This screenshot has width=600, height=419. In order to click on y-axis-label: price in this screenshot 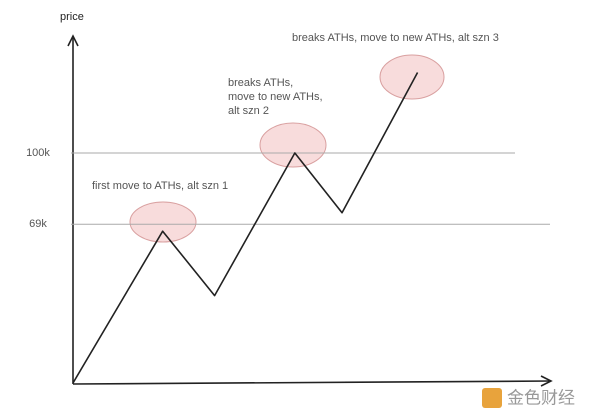, I will do `click(72, 17)`.